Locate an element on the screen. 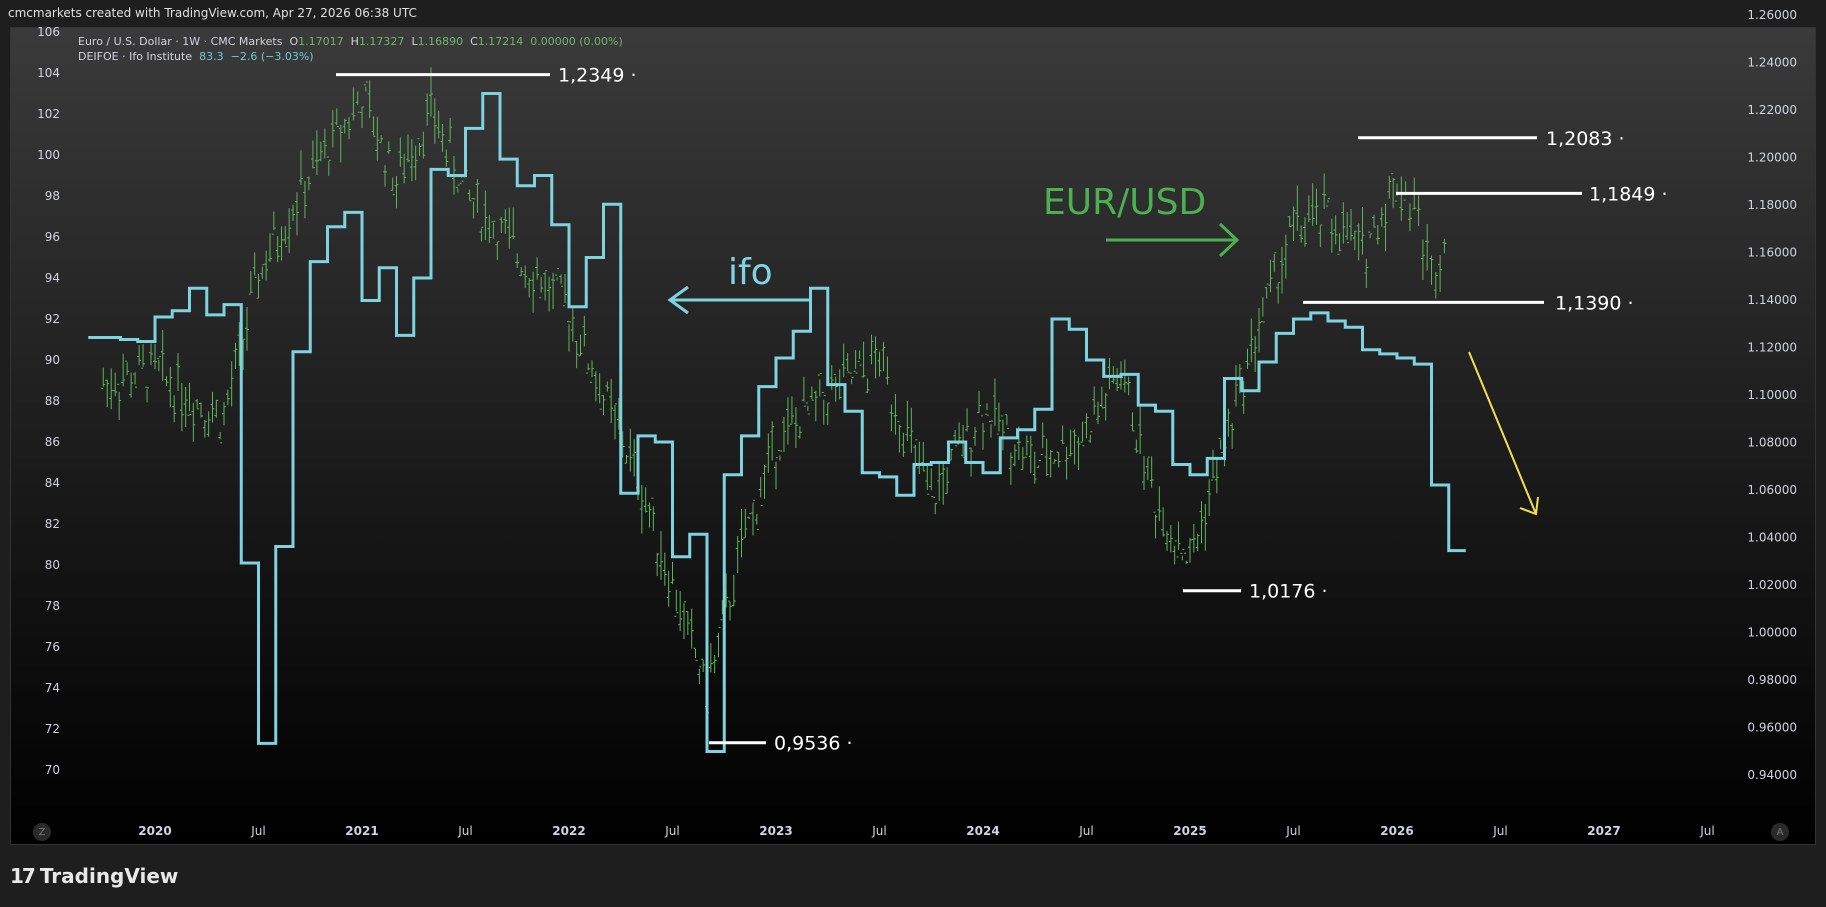  time-axis-tick: 2022 is located at coordinates (568, 831).